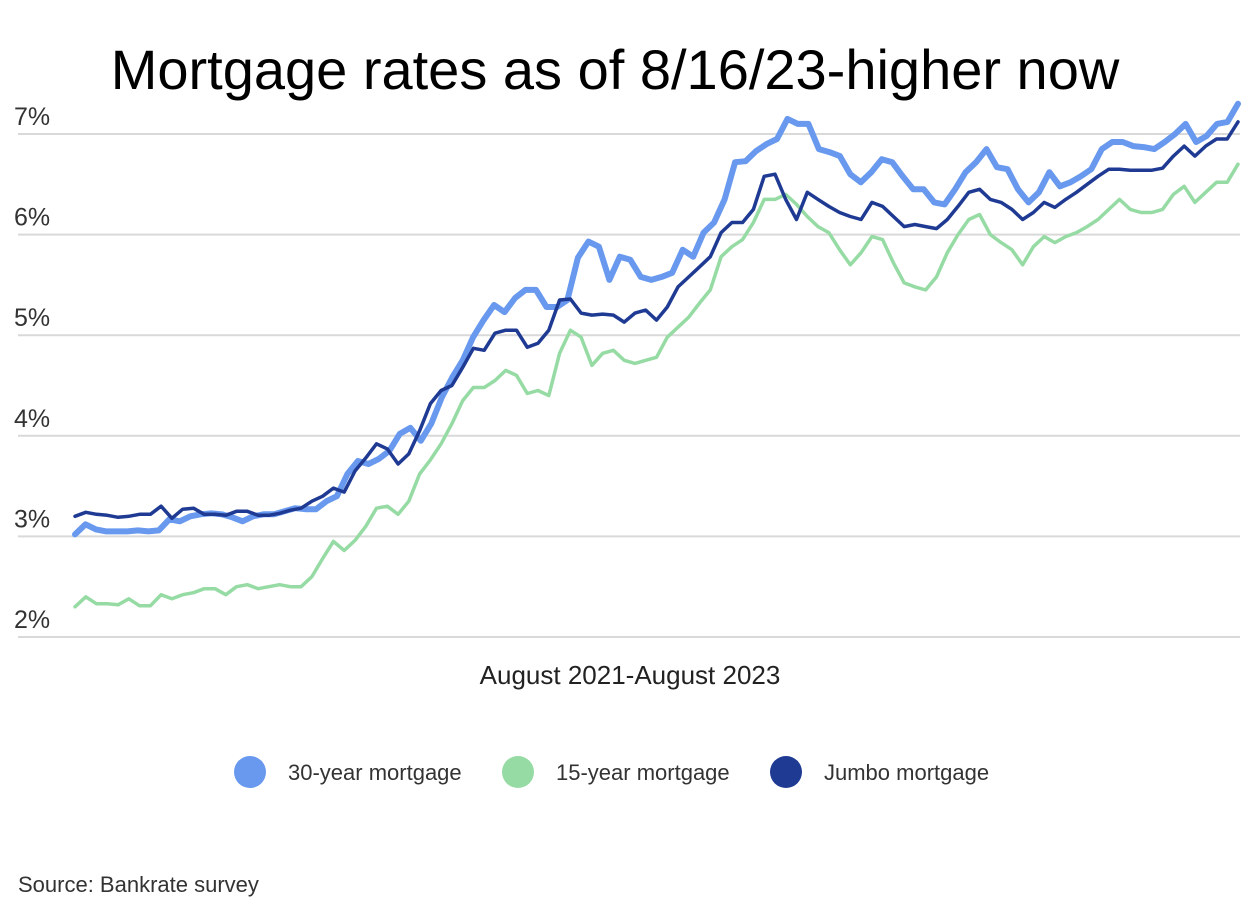 The image size is (1258, 907). I want to click on chart-title: Mortgage rates as of 8/16/23-higher now, so click(615, 69).